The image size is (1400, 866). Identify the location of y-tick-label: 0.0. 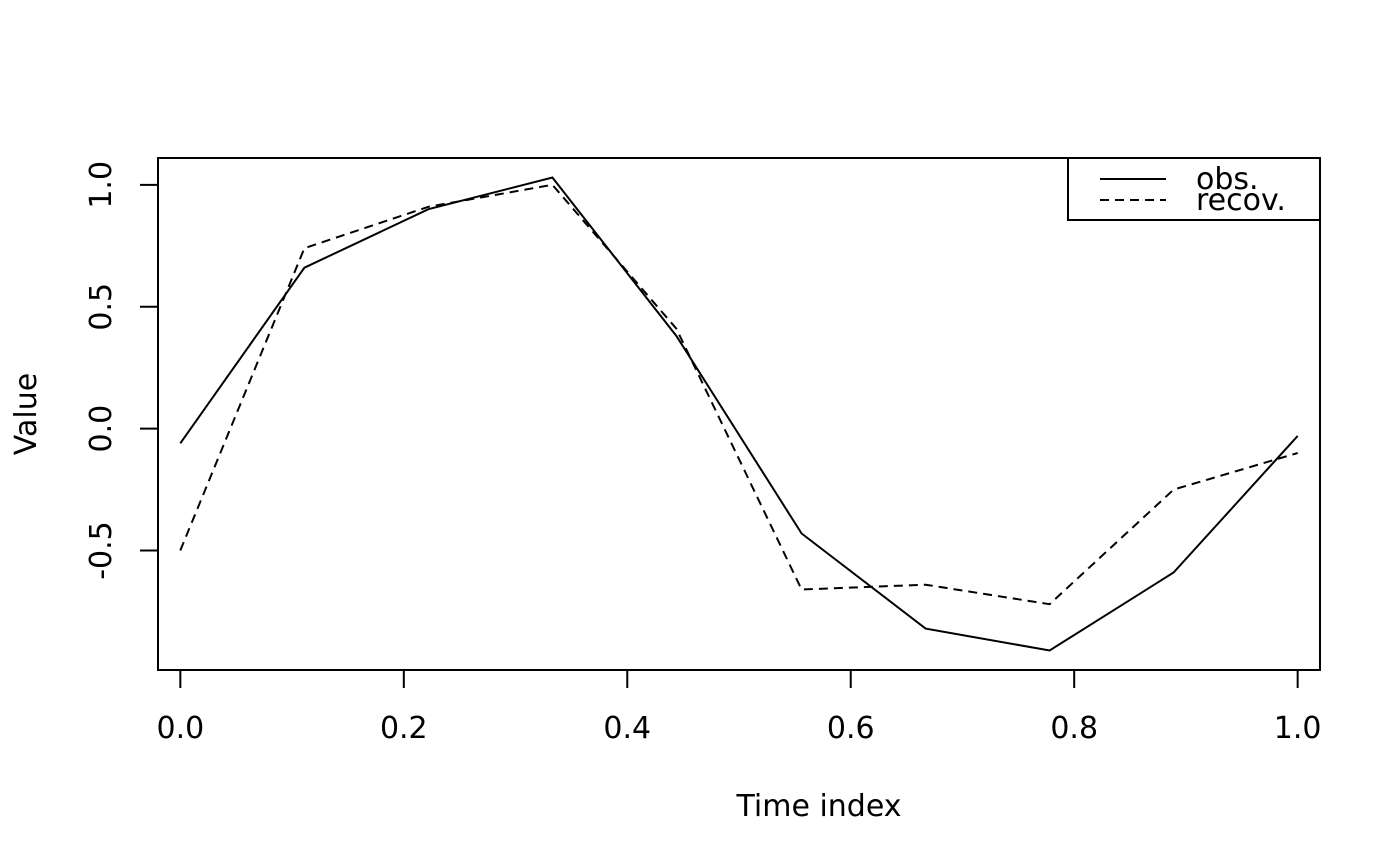
(101, 429).